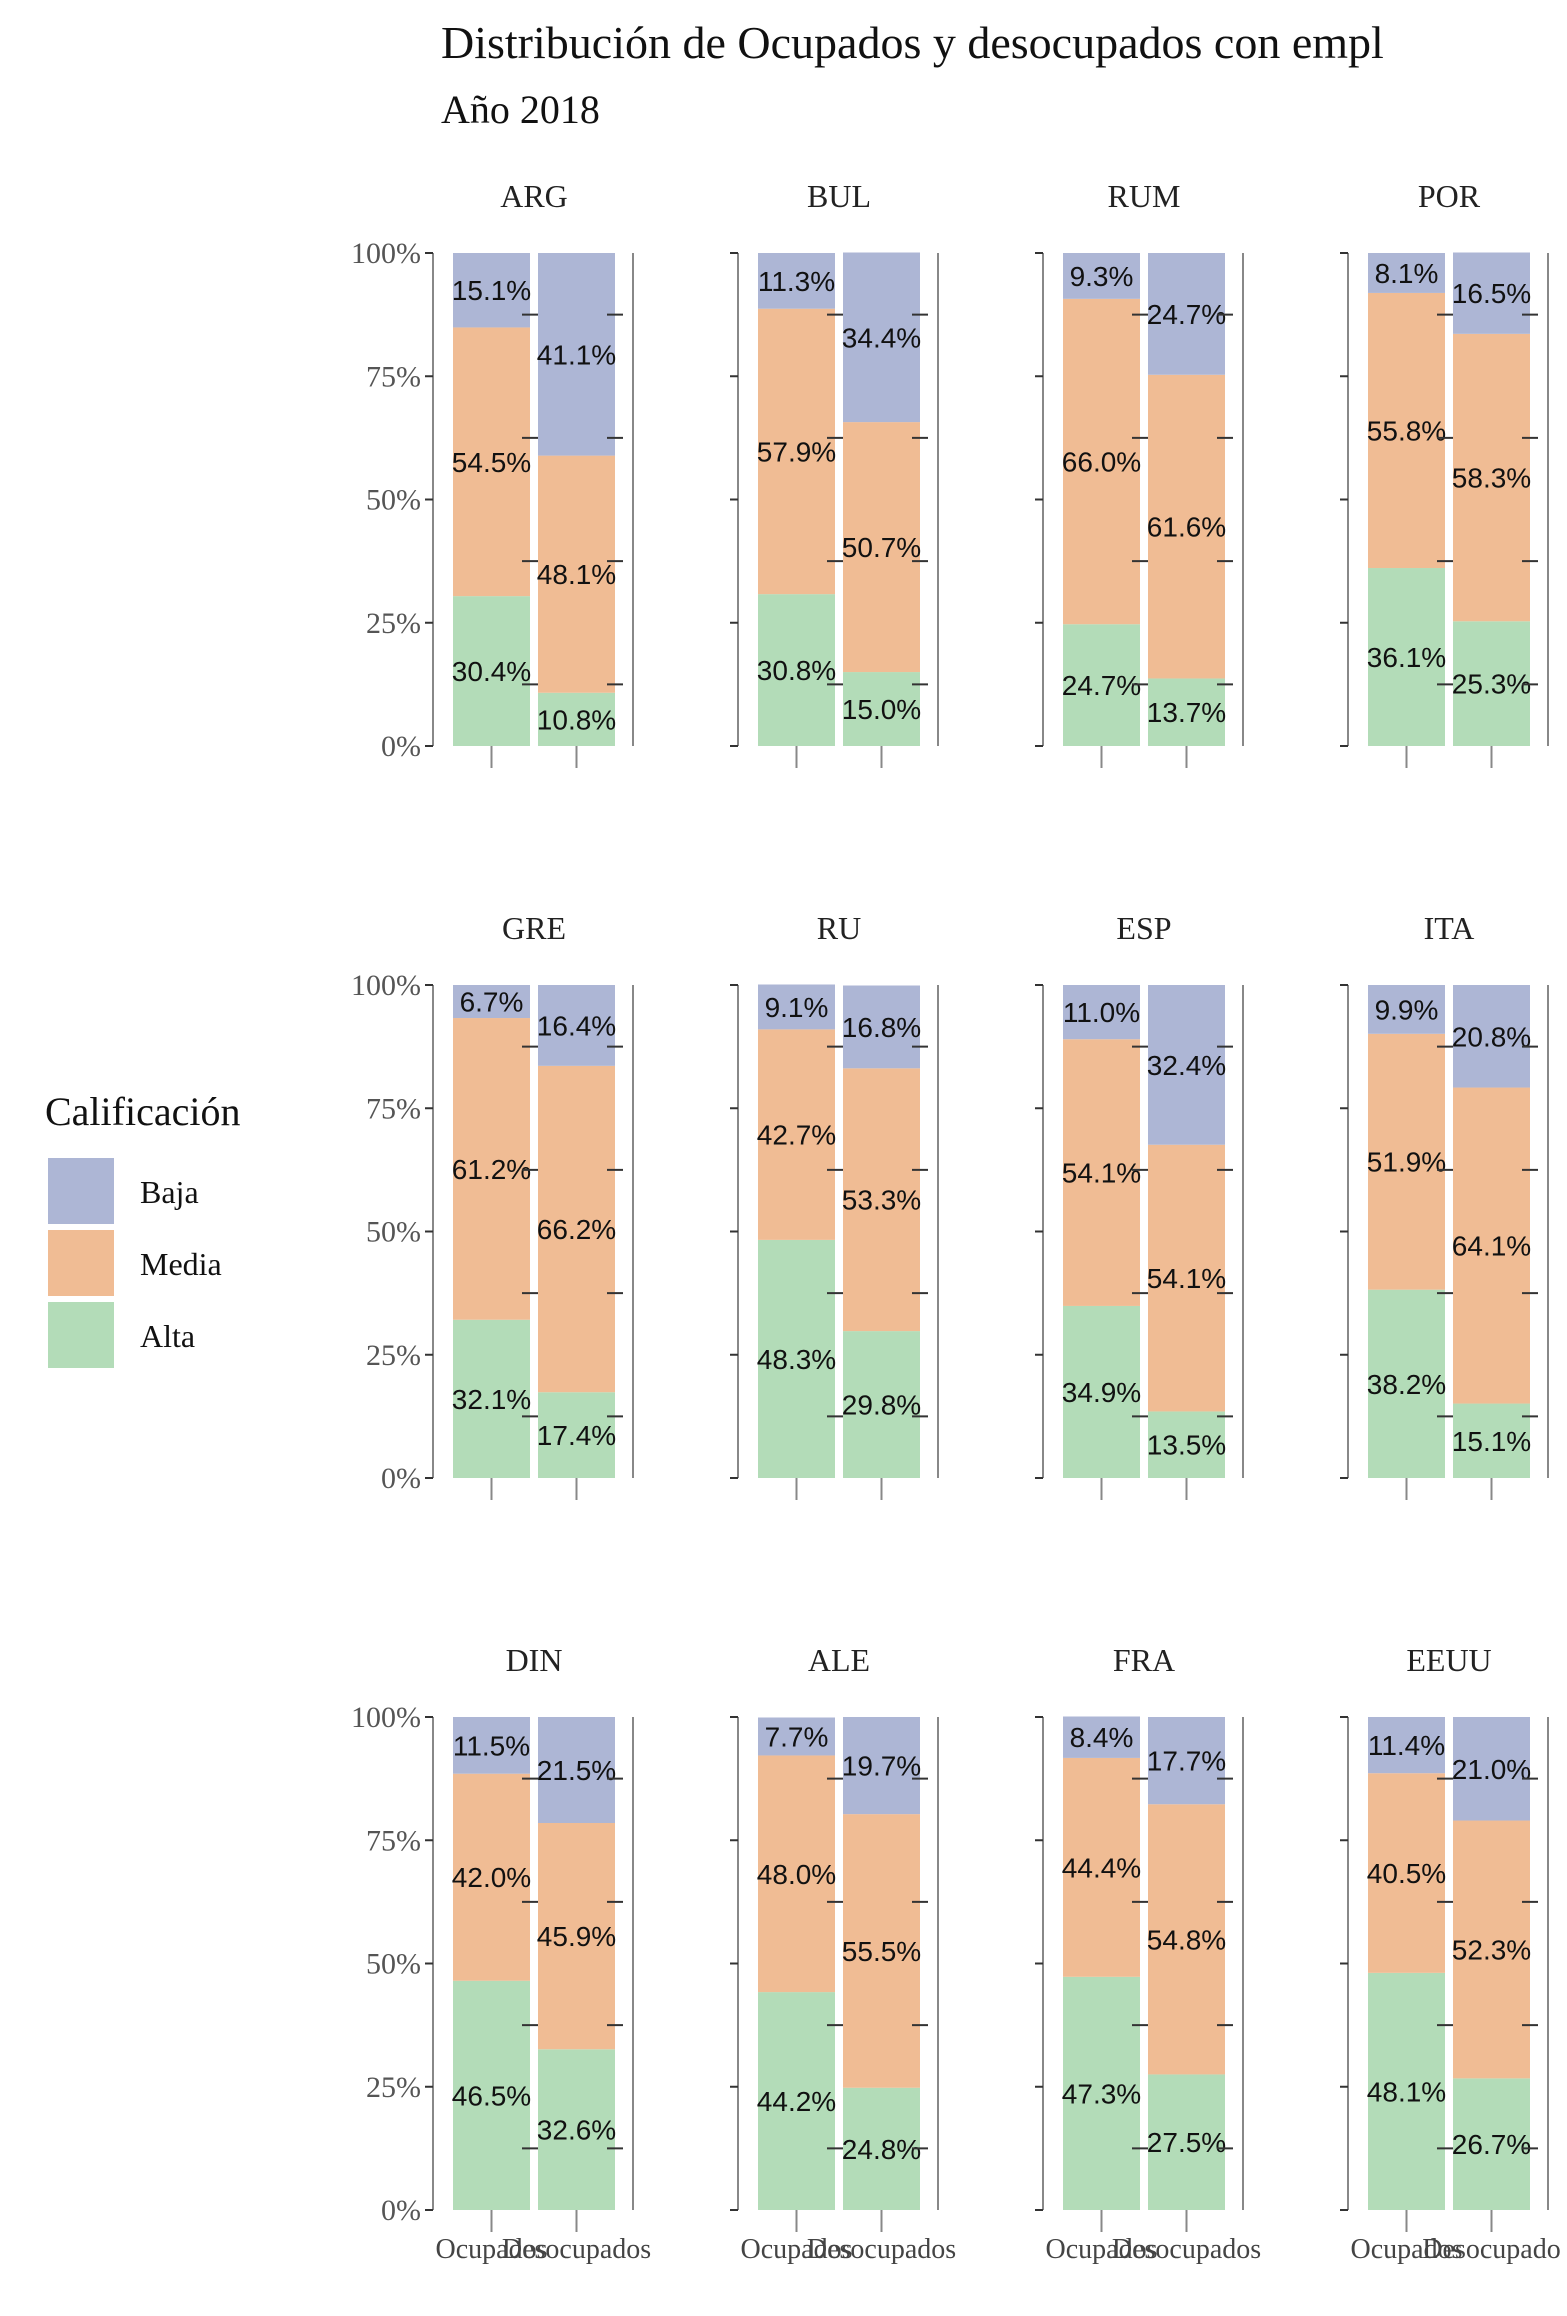  Describe the element at coordinates (796, 1874) in the screenshot. I see `data-label-media: 48.0%` at that location.